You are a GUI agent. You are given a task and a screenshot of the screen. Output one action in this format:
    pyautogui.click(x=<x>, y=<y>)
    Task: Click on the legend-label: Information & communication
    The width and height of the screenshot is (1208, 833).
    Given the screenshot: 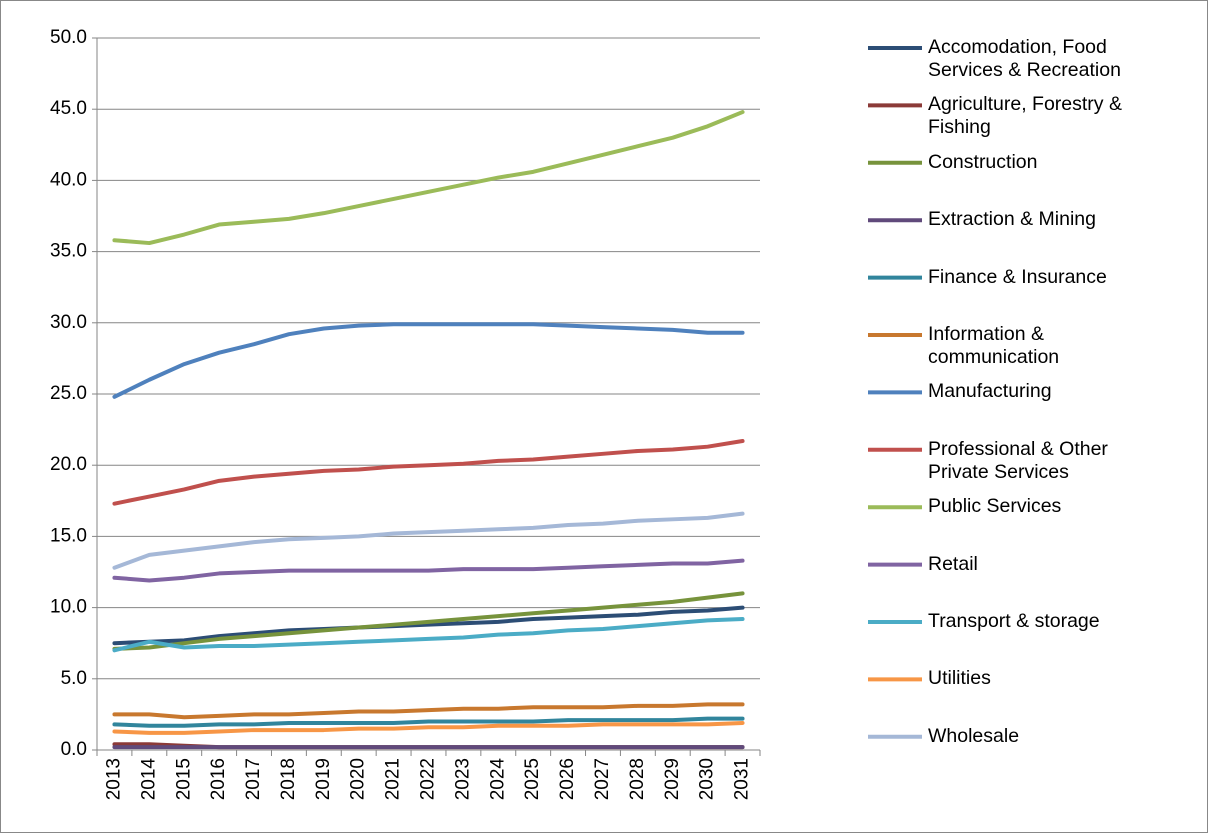 What is the action you would take?
    pyautogui.click(x=994, y=345)
    